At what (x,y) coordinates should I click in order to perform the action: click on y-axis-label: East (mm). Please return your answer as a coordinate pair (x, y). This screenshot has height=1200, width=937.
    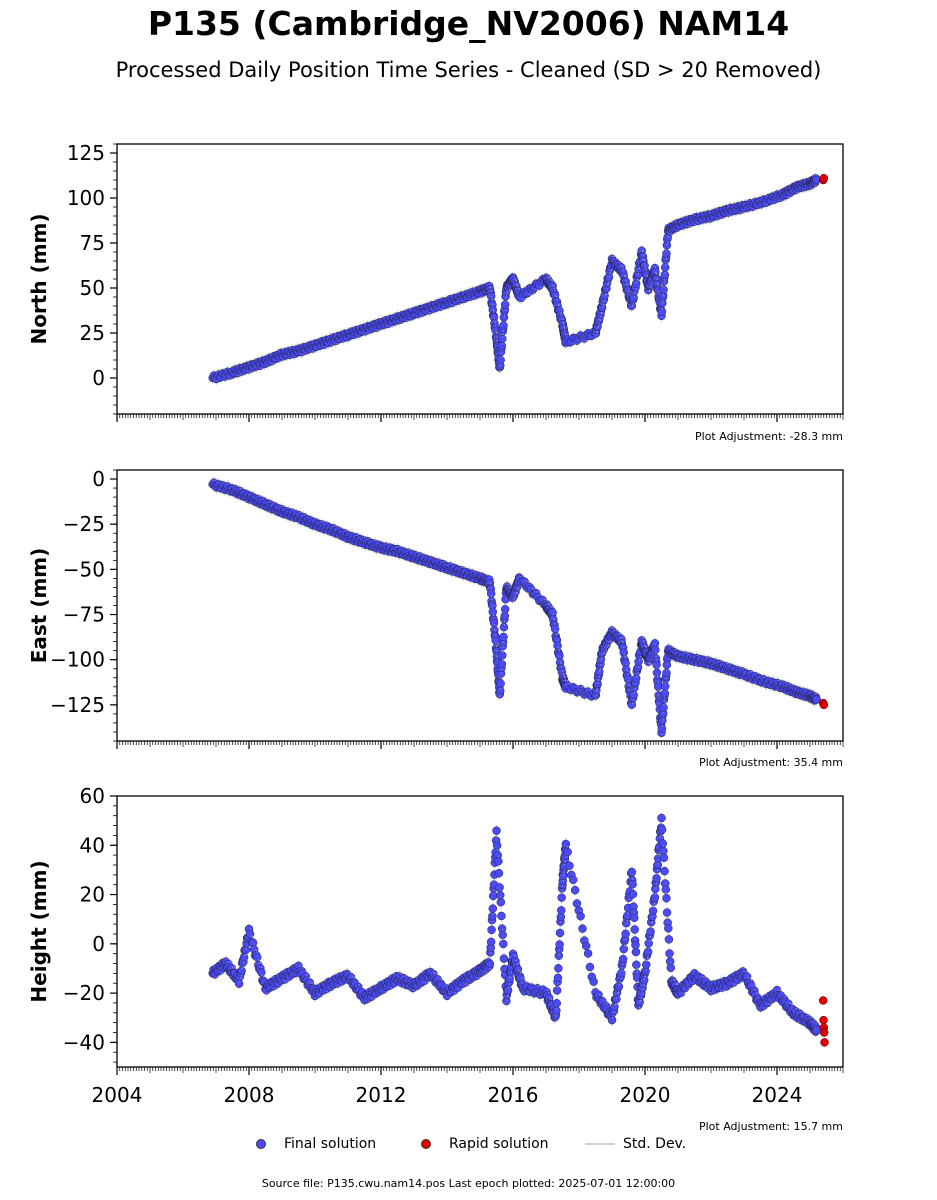
    Looking at the image, I should click on (39, 606).